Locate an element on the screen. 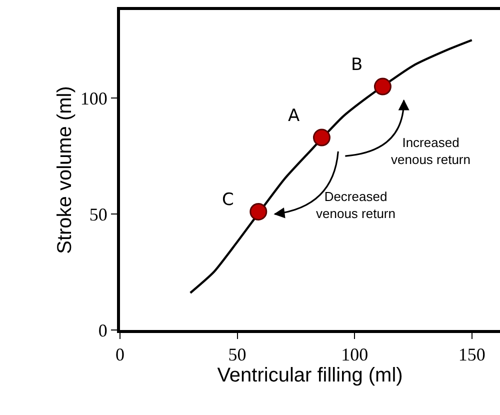  annotation: B is located at coordinates (357, 65).